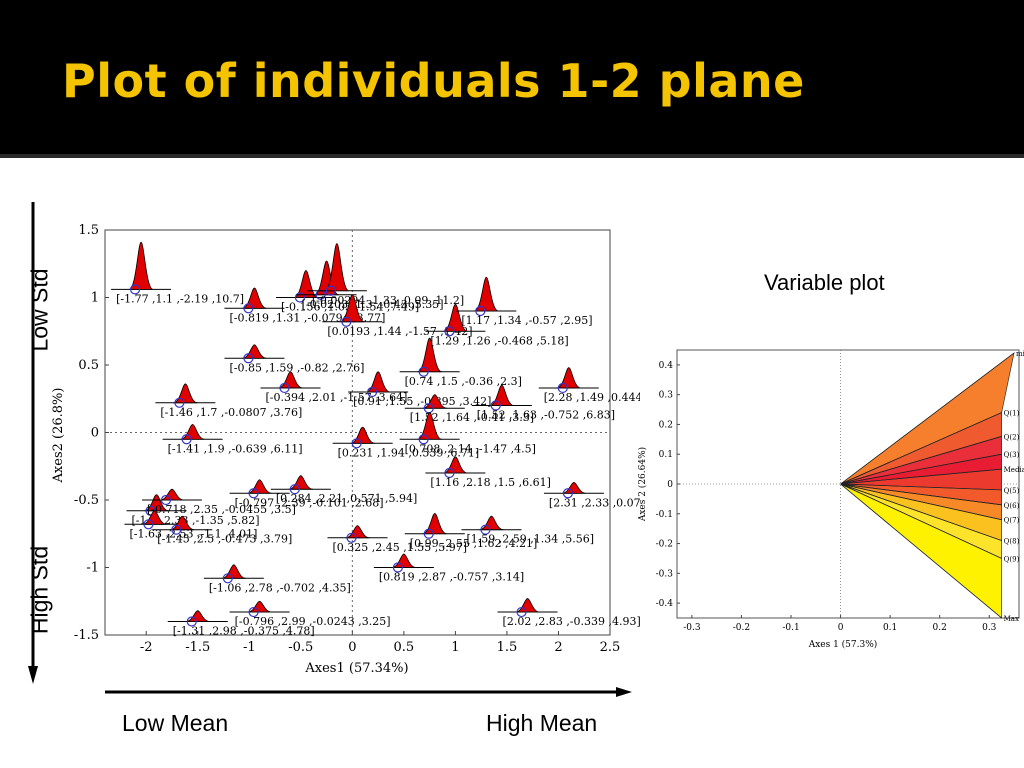 This screenshot has width=1024, height=768. Describe the element at coordinates (642, 484) in the screenshot. I see `var-y-axis-title: Axes 2 (26.64%)` at that location.